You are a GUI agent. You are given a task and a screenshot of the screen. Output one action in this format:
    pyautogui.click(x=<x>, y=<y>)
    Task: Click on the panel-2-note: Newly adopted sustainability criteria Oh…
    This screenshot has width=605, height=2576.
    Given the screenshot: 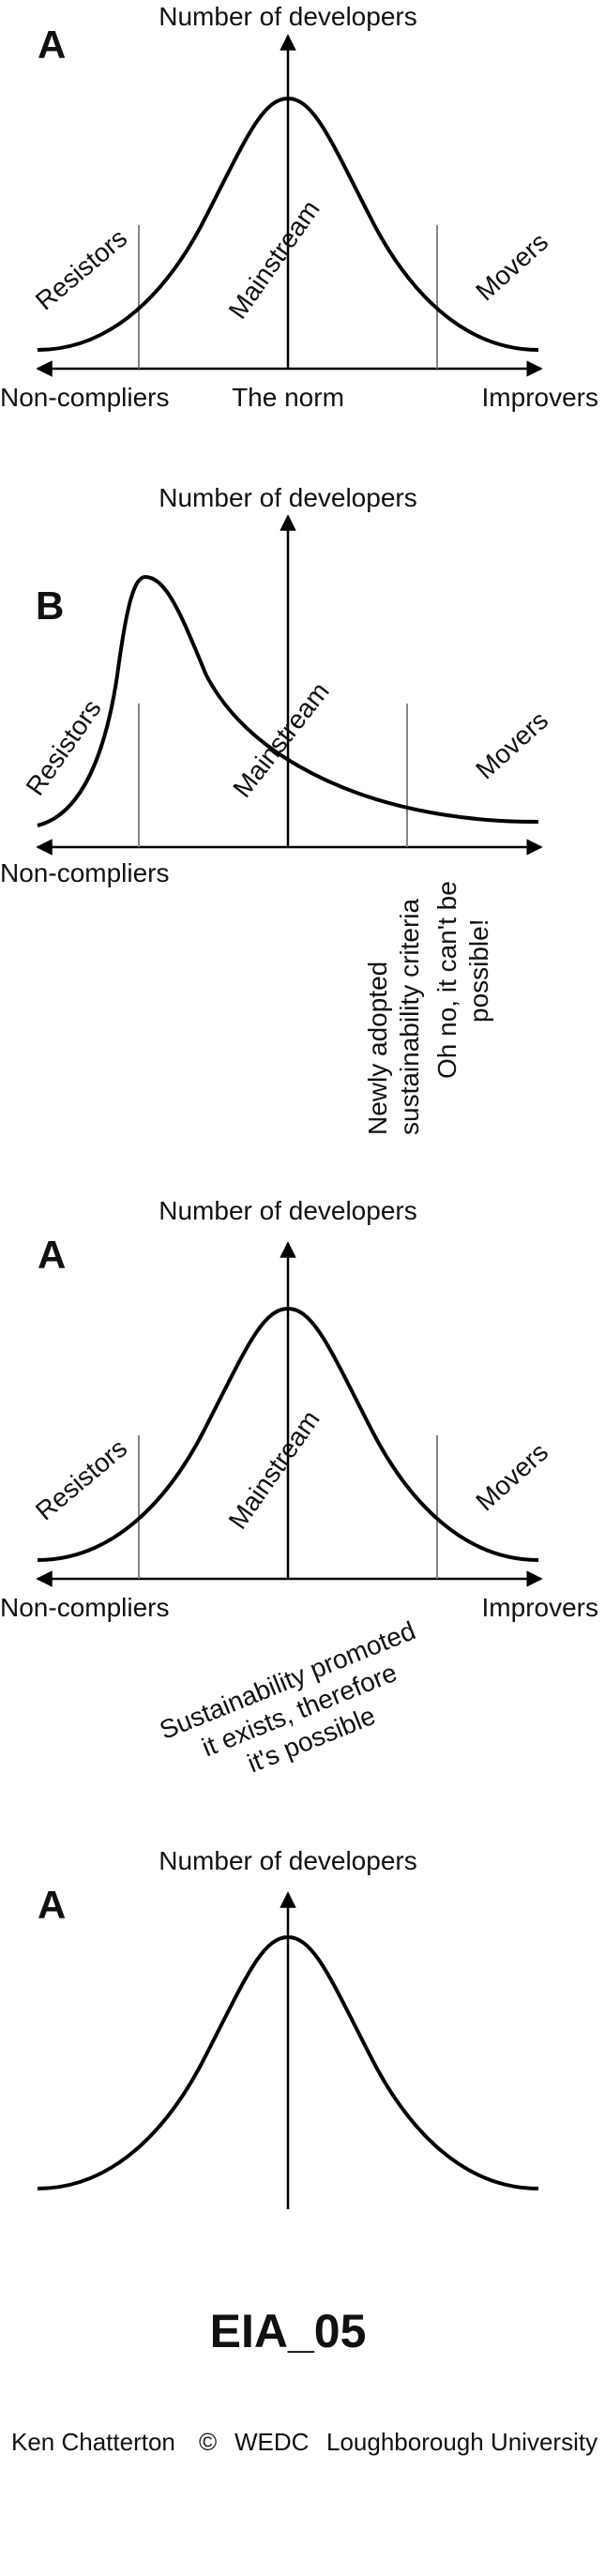 What is the action you would take?
    pyautogui.click(x=428, y=1008)
    